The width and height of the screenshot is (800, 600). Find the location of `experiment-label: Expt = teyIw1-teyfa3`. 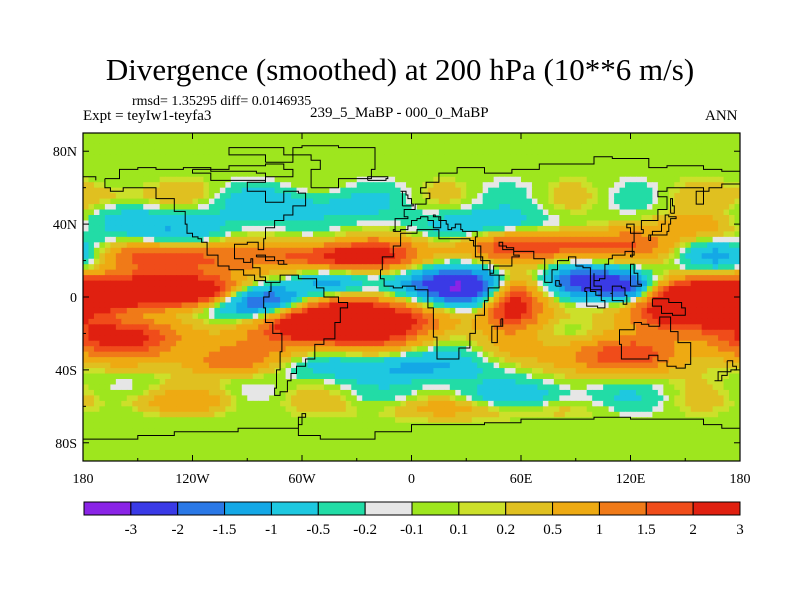

experiment-label: Expt = teyIw1-teyfa3 is located at coordinates (147, 116).